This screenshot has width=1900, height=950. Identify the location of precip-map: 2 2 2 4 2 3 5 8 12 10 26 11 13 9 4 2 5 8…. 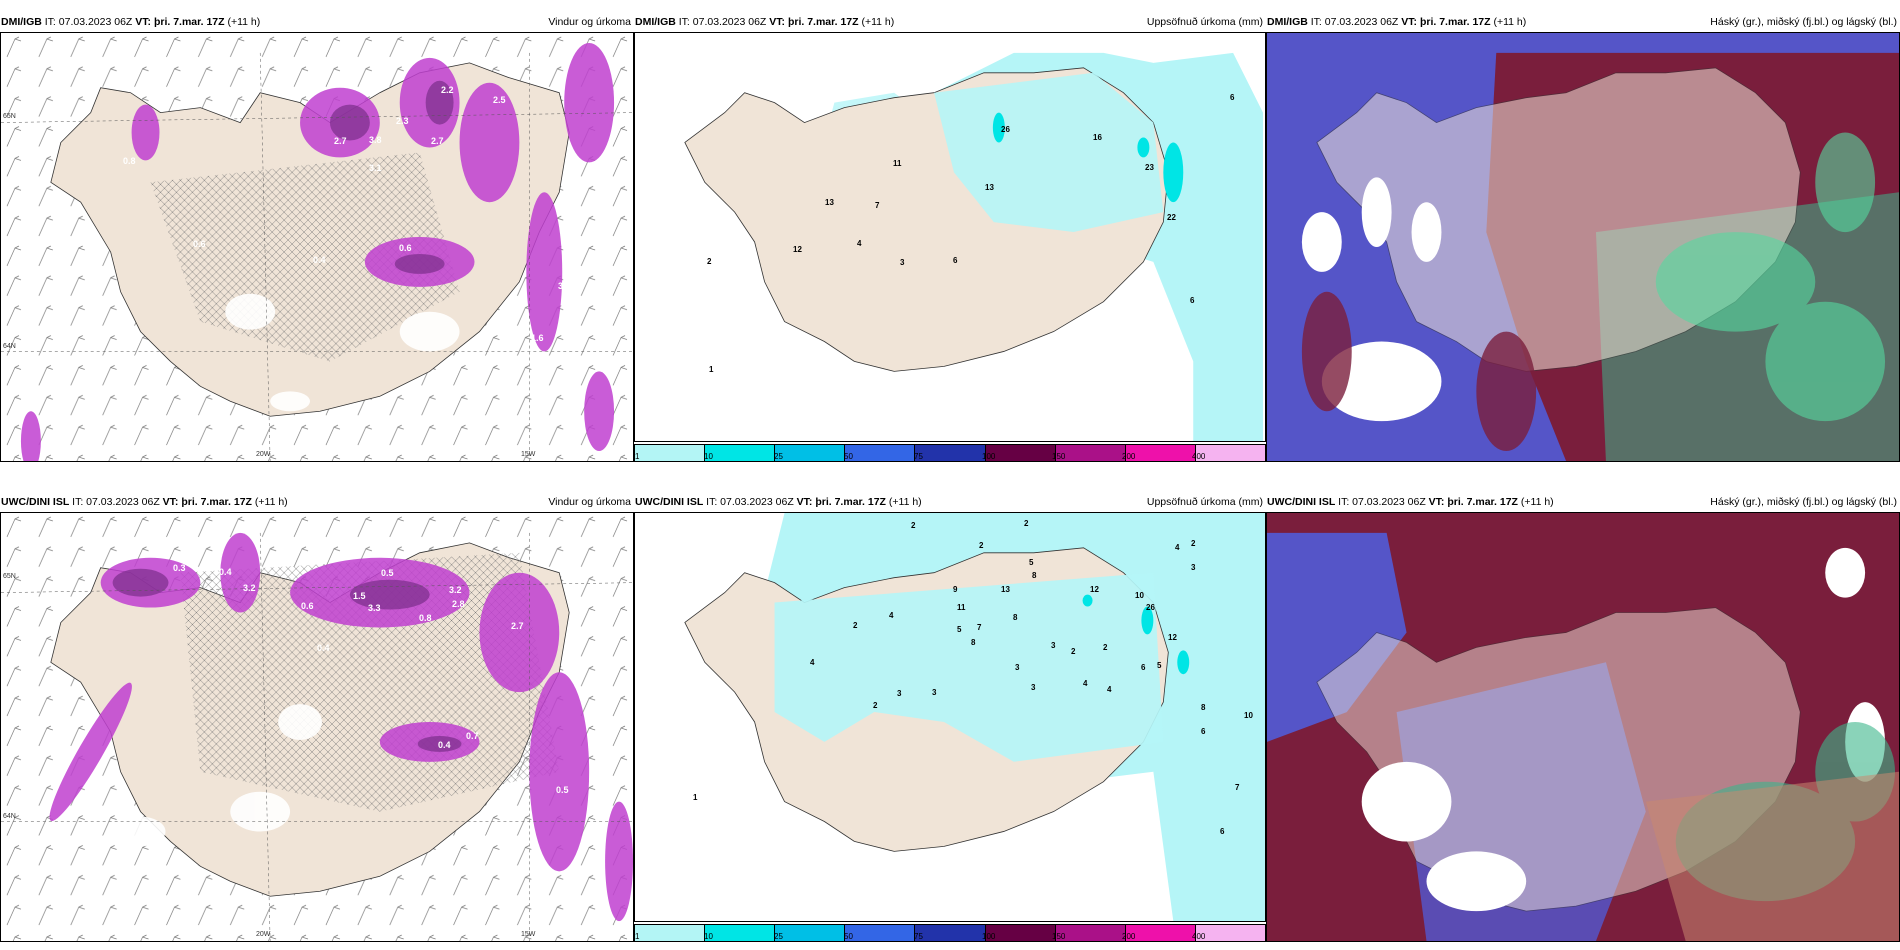
(950, 717).